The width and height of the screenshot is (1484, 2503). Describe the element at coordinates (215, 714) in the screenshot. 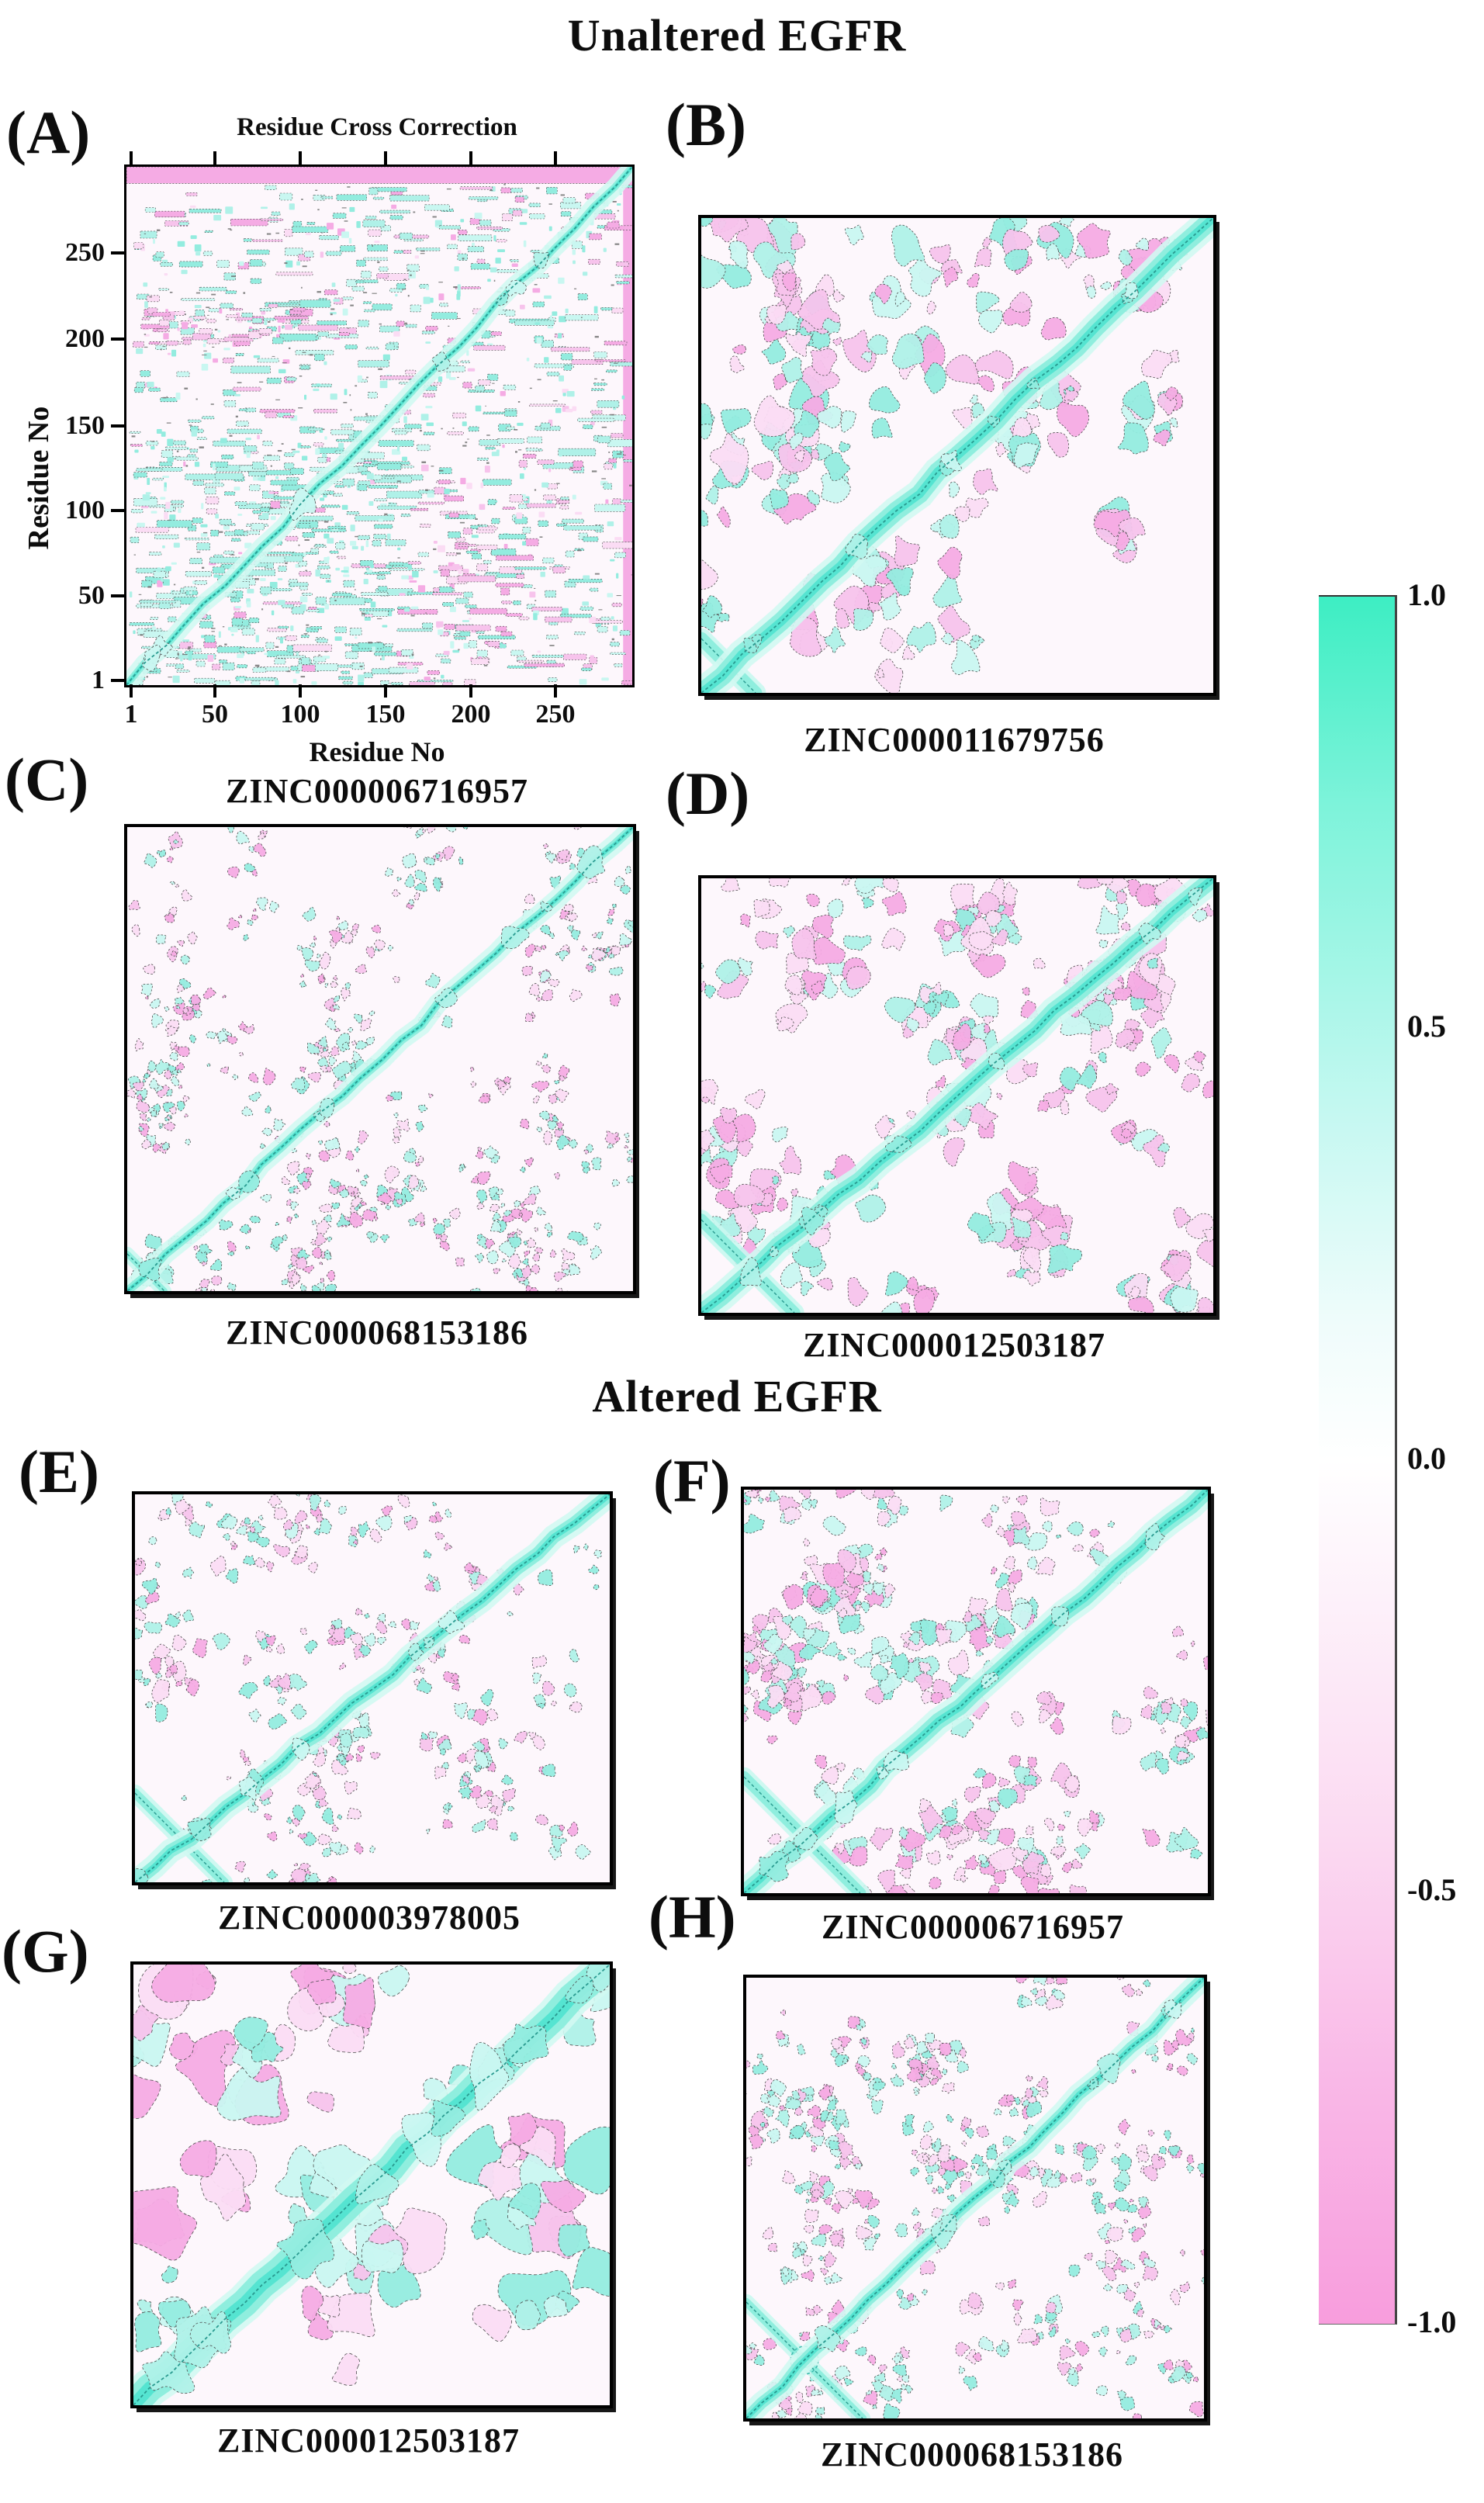

I see `a-x-tick-label: 50` at that location.